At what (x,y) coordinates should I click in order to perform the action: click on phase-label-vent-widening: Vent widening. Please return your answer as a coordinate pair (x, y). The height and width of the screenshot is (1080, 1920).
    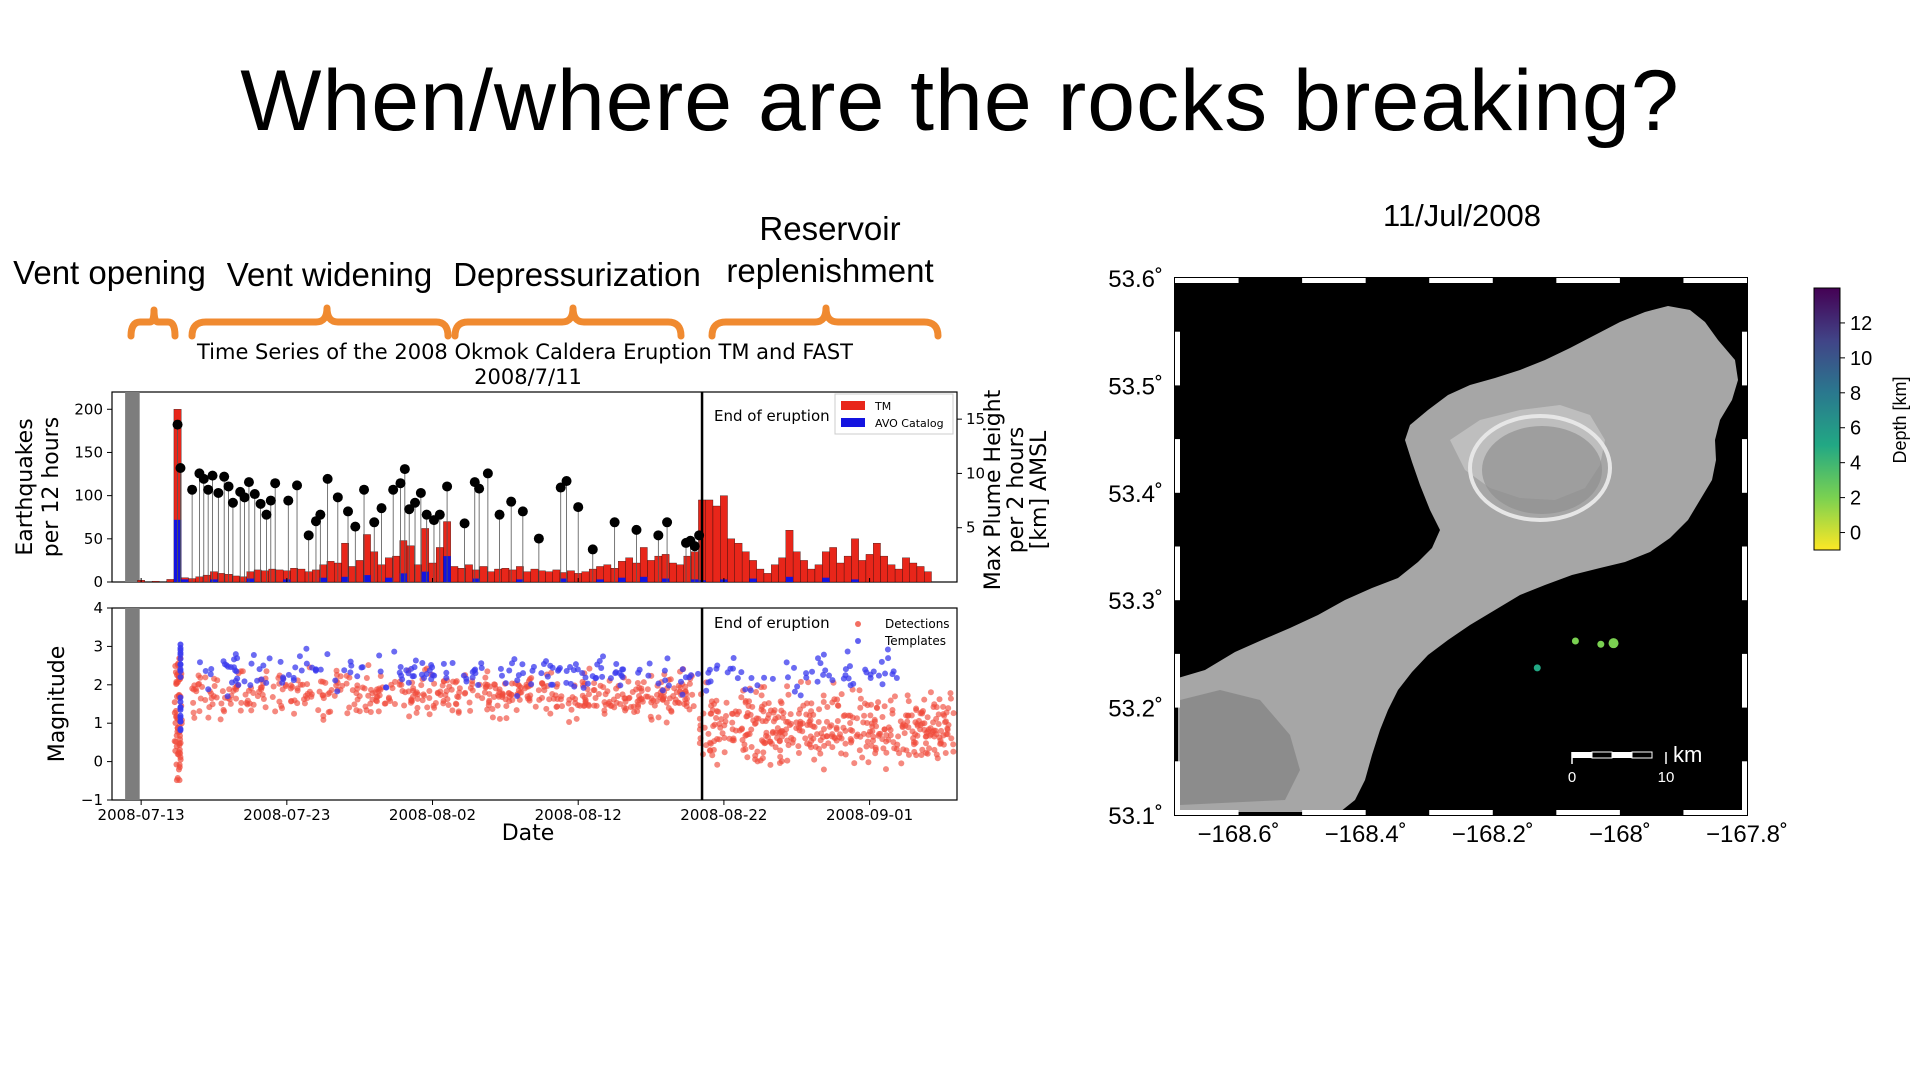
    Looking at the image, I should click on (329, 274).